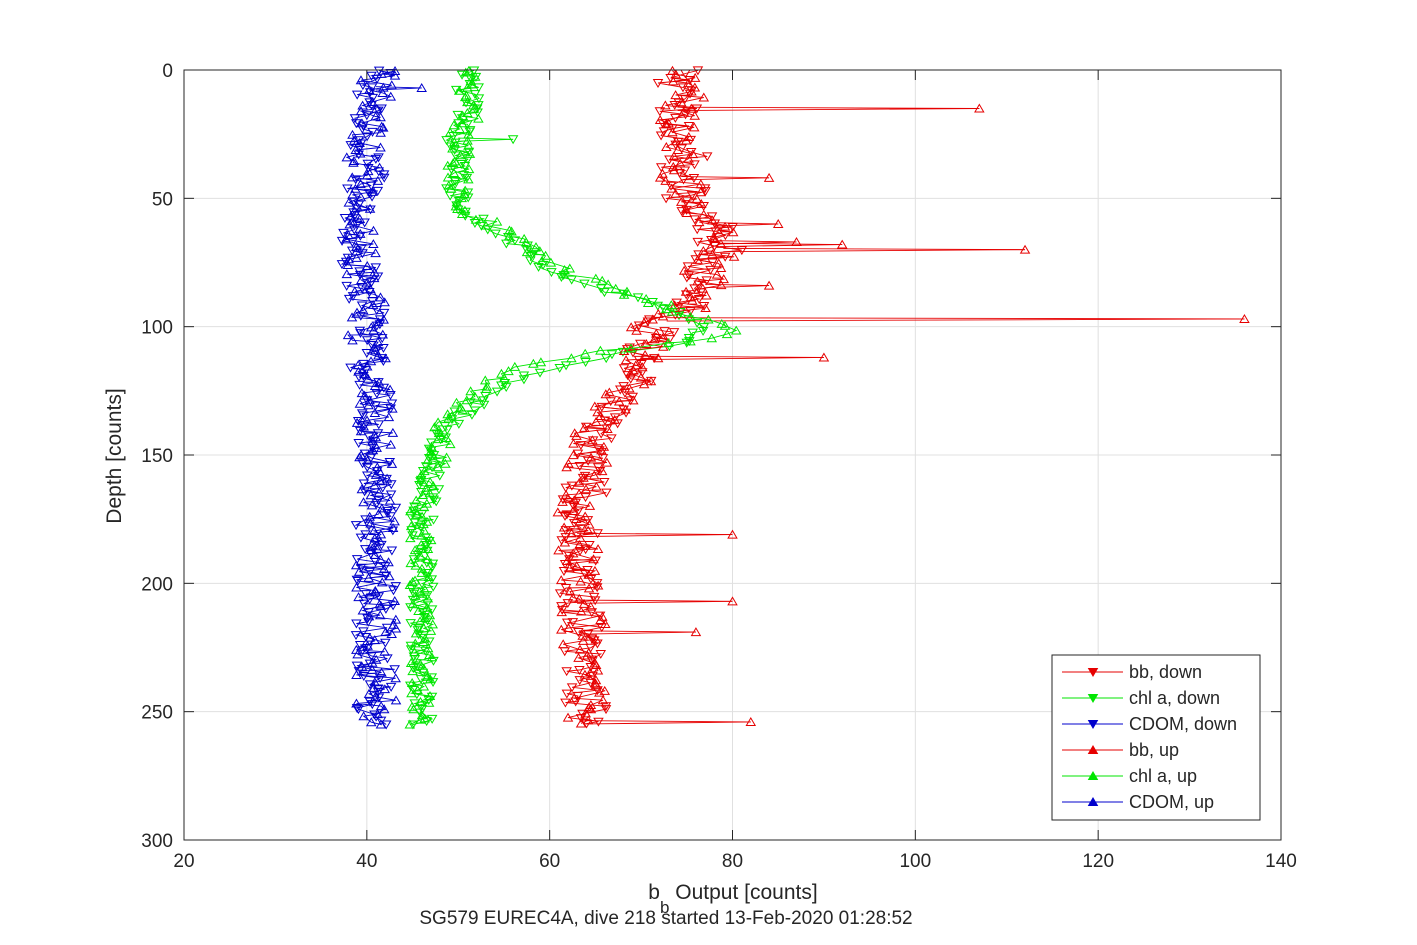 The width and height of the screenshot is (1417, 945). I want to click on y-axis-title: Depth [counts], so click(114, 455).